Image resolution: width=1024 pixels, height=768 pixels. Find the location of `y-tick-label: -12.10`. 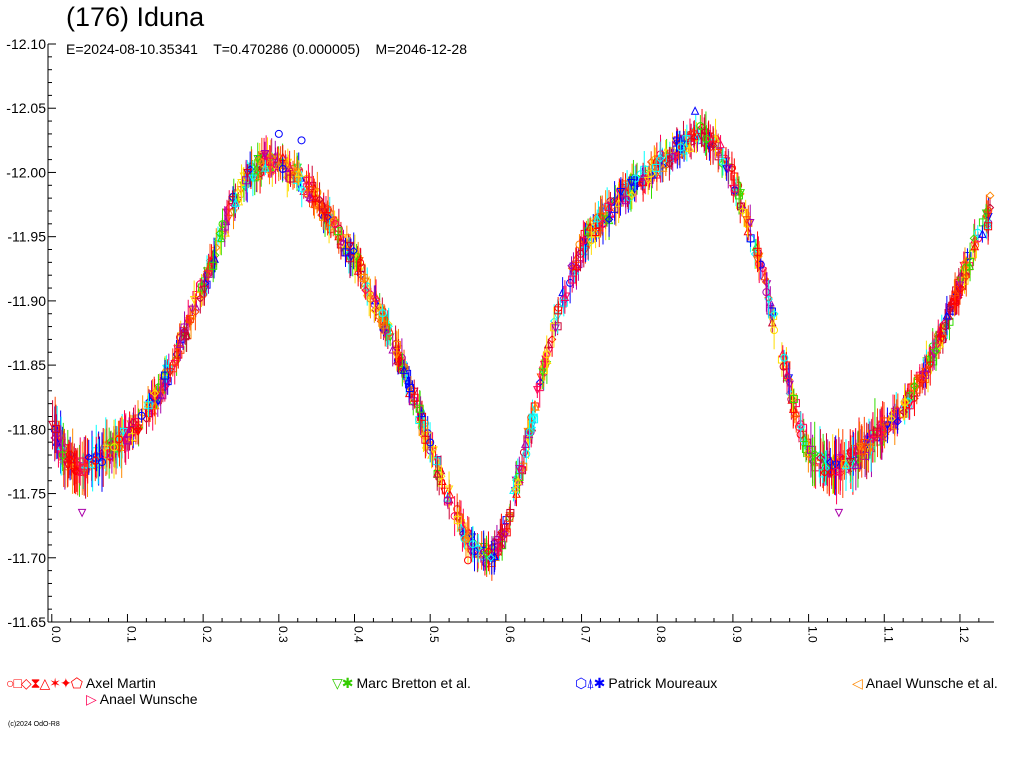

y-tick-label: -12.10 is located at coordinates (26, 44).